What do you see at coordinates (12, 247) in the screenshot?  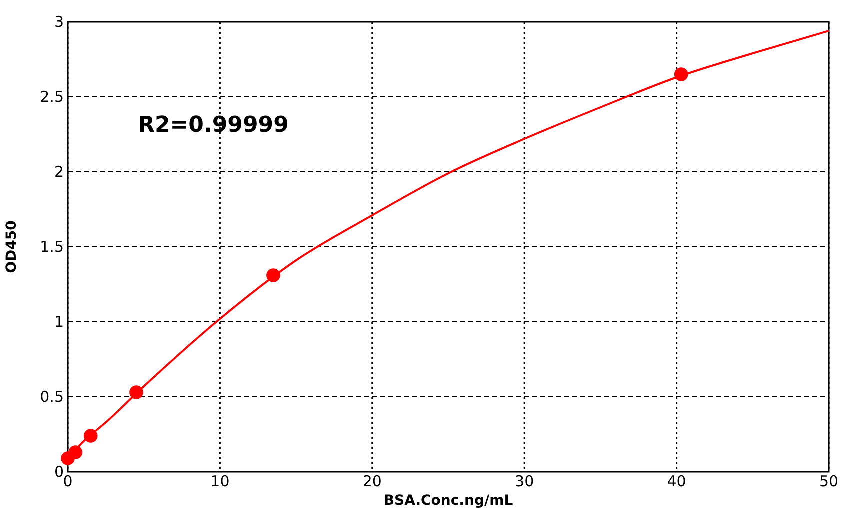 I see `y-axis-title: OD450` at bounding box center [12, 247].